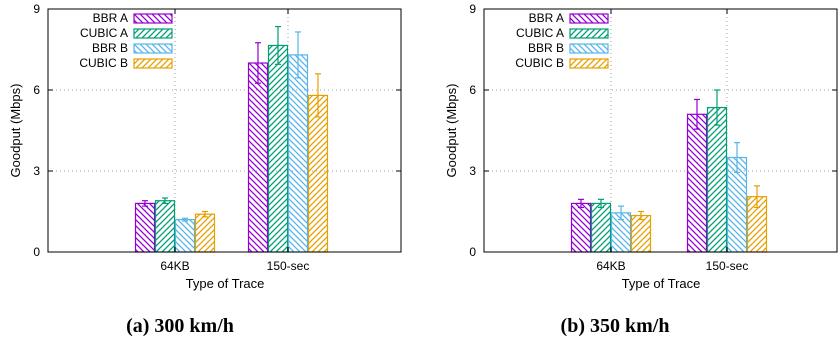 This screenshot has height=345, width=838. What do you see at coordinates (298, 153) in the screenshot?
I see `bar-bbr-b-150-sec` at bounding box center [298, 153].